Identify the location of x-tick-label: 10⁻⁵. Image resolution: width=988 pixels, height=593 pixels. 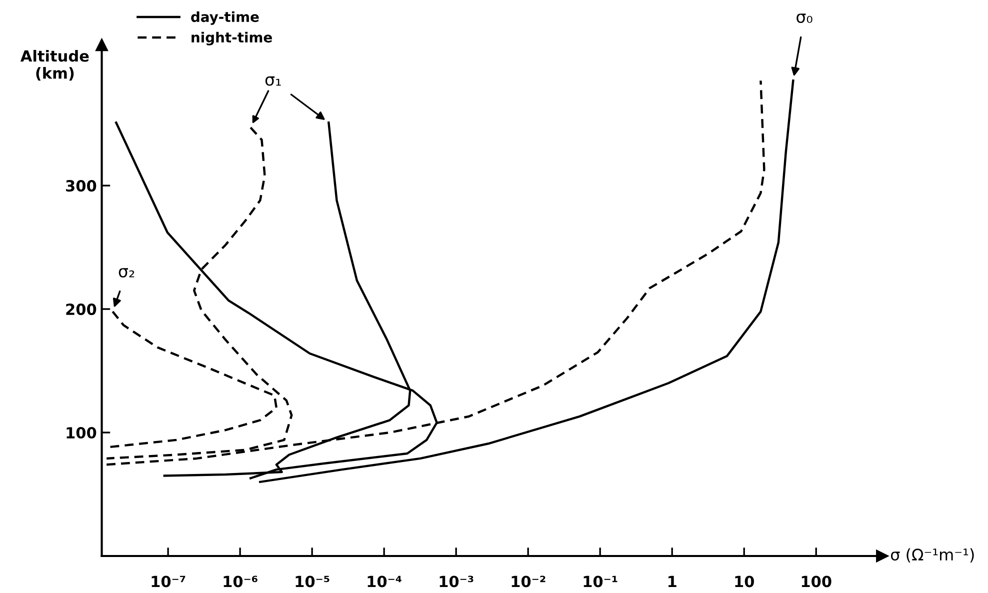
(313, 582).